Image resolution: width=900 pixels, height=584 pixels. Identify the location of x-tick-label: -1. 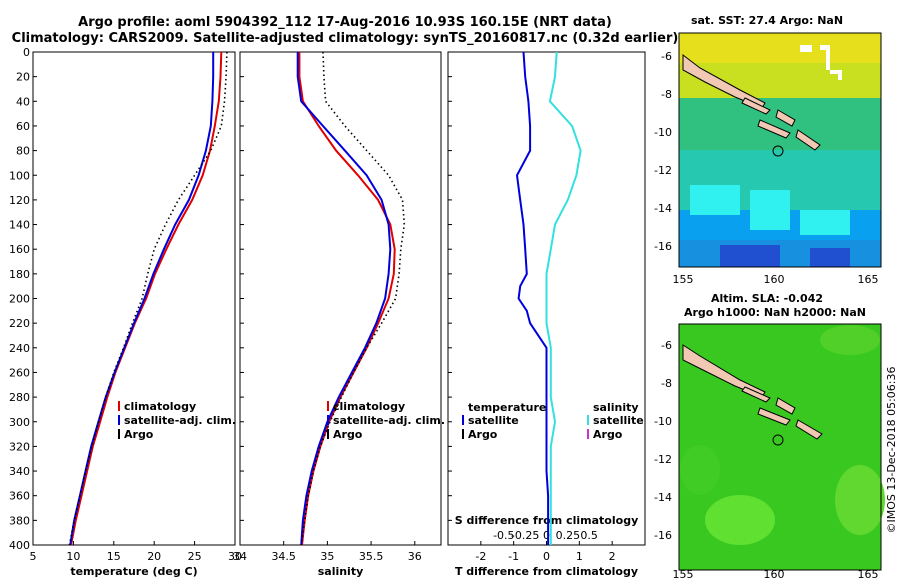
(513, 556).